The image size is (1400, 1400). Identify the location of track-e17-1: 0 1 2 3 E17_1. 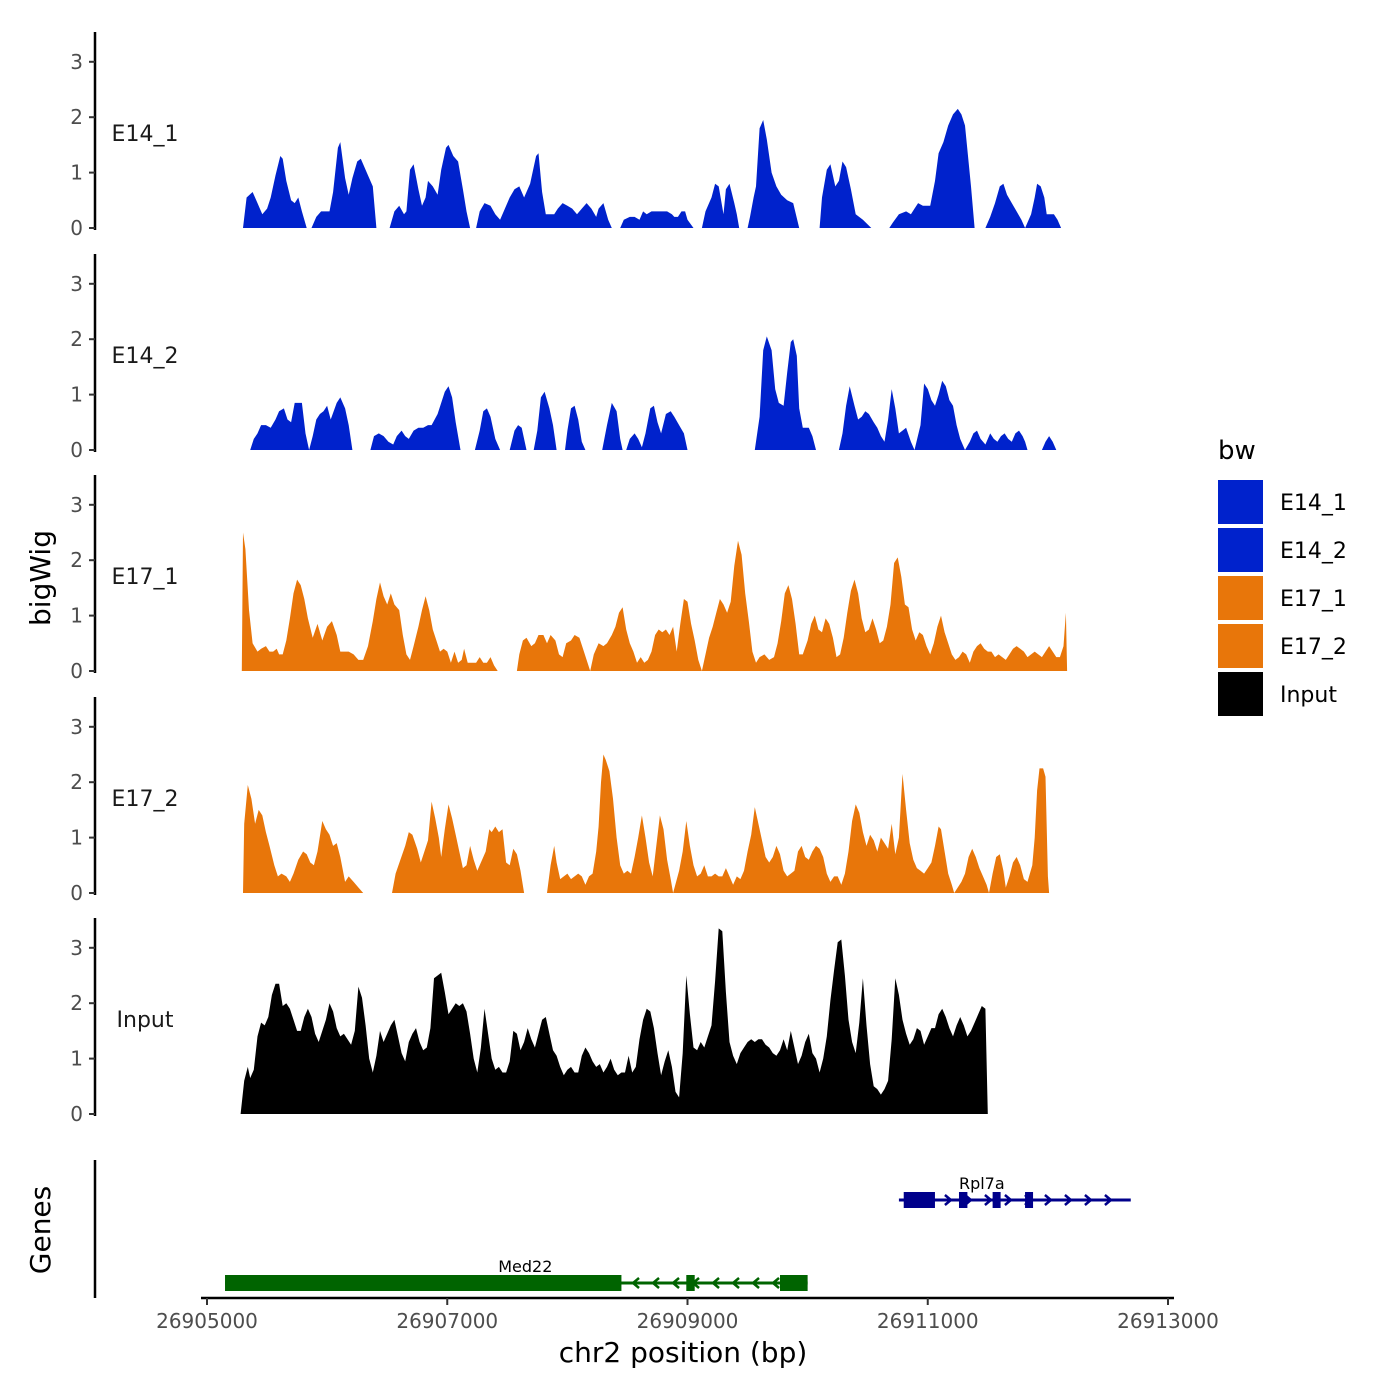
(569, 579).